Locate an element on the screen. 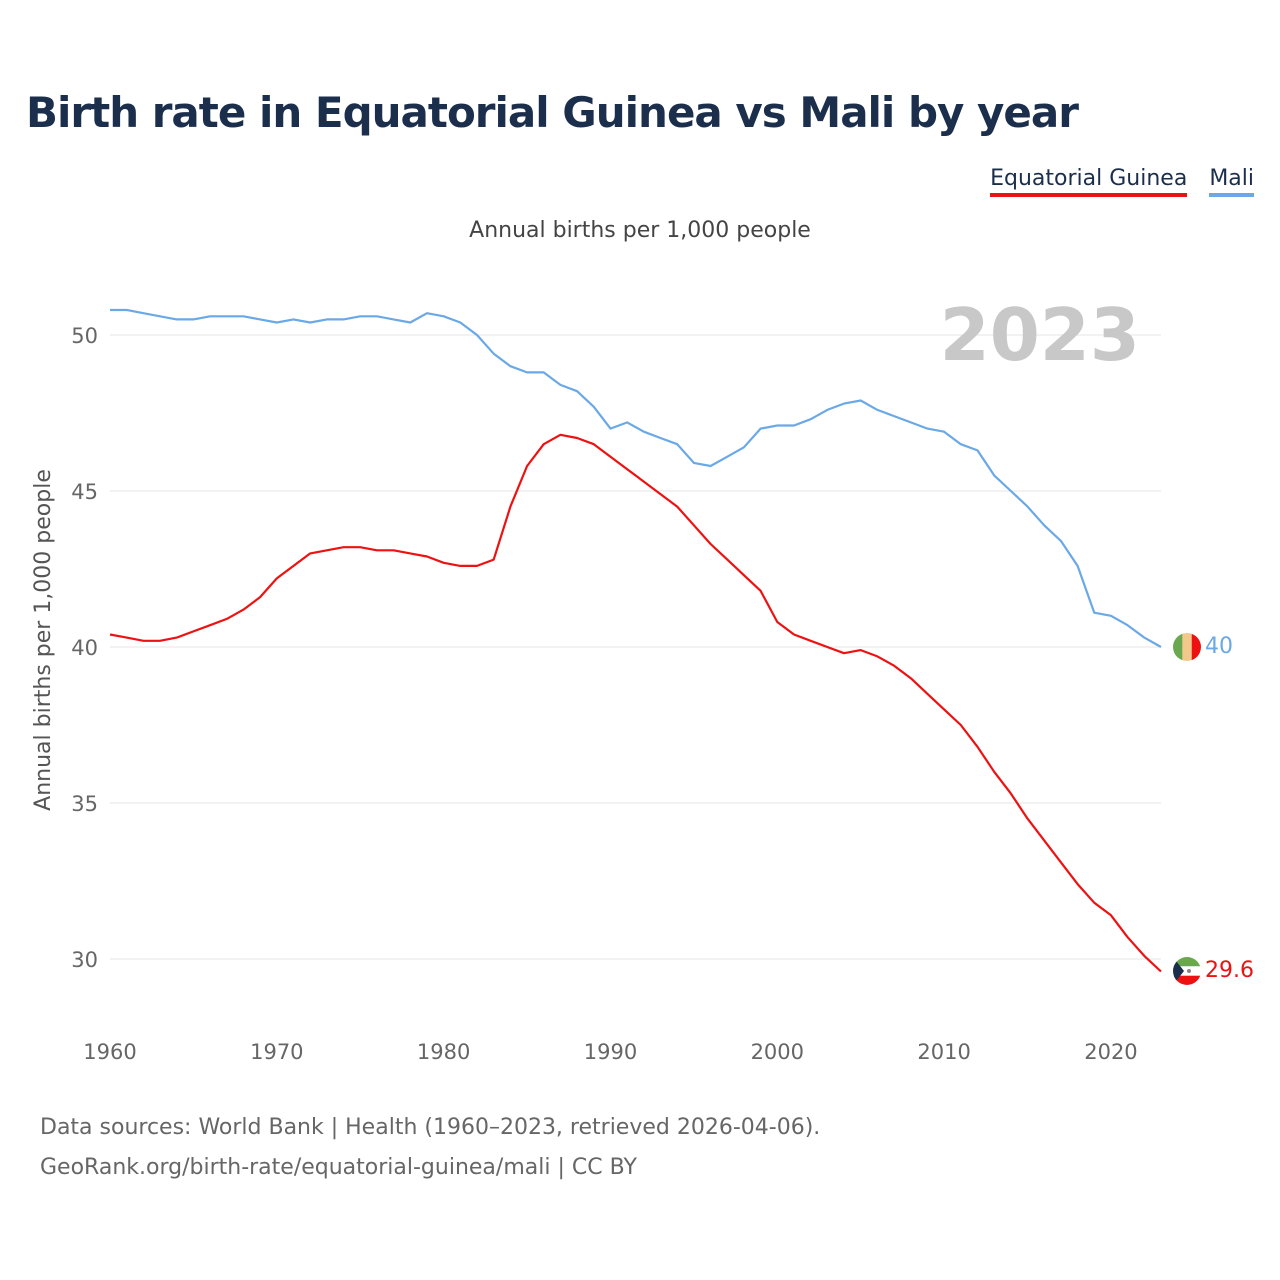 The height and width of the screenshot is (1280, 1280). flag-markers is located at coordinates (1187, 809).